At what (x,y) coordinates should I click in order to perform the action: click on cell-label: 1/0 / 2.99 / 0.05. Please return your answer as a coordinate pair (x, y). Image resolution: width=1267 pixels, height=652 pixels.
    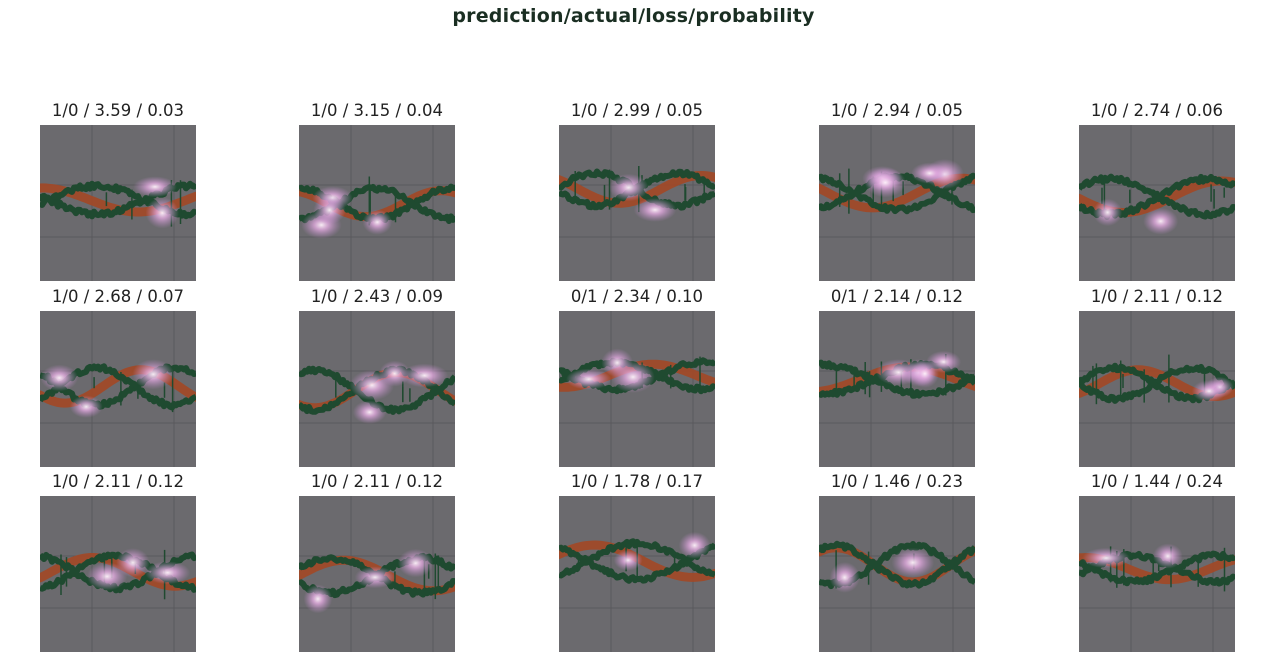
    Looking at the image, I should click on (637, 110).